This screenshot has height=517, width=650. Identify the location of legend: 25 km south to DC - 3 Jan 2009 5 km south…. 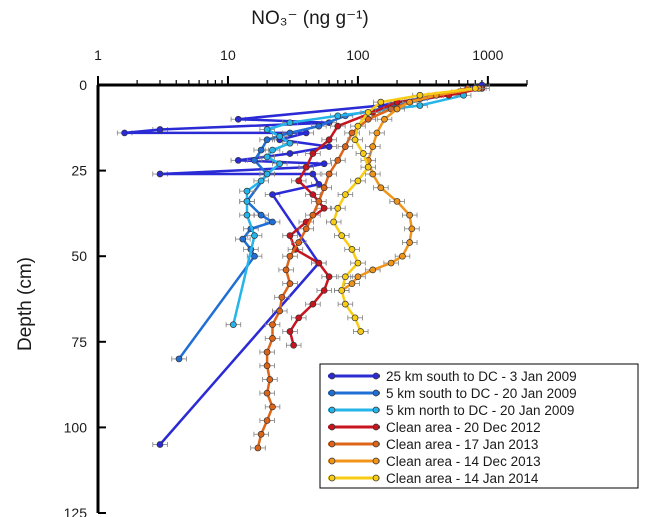
(479, 426).